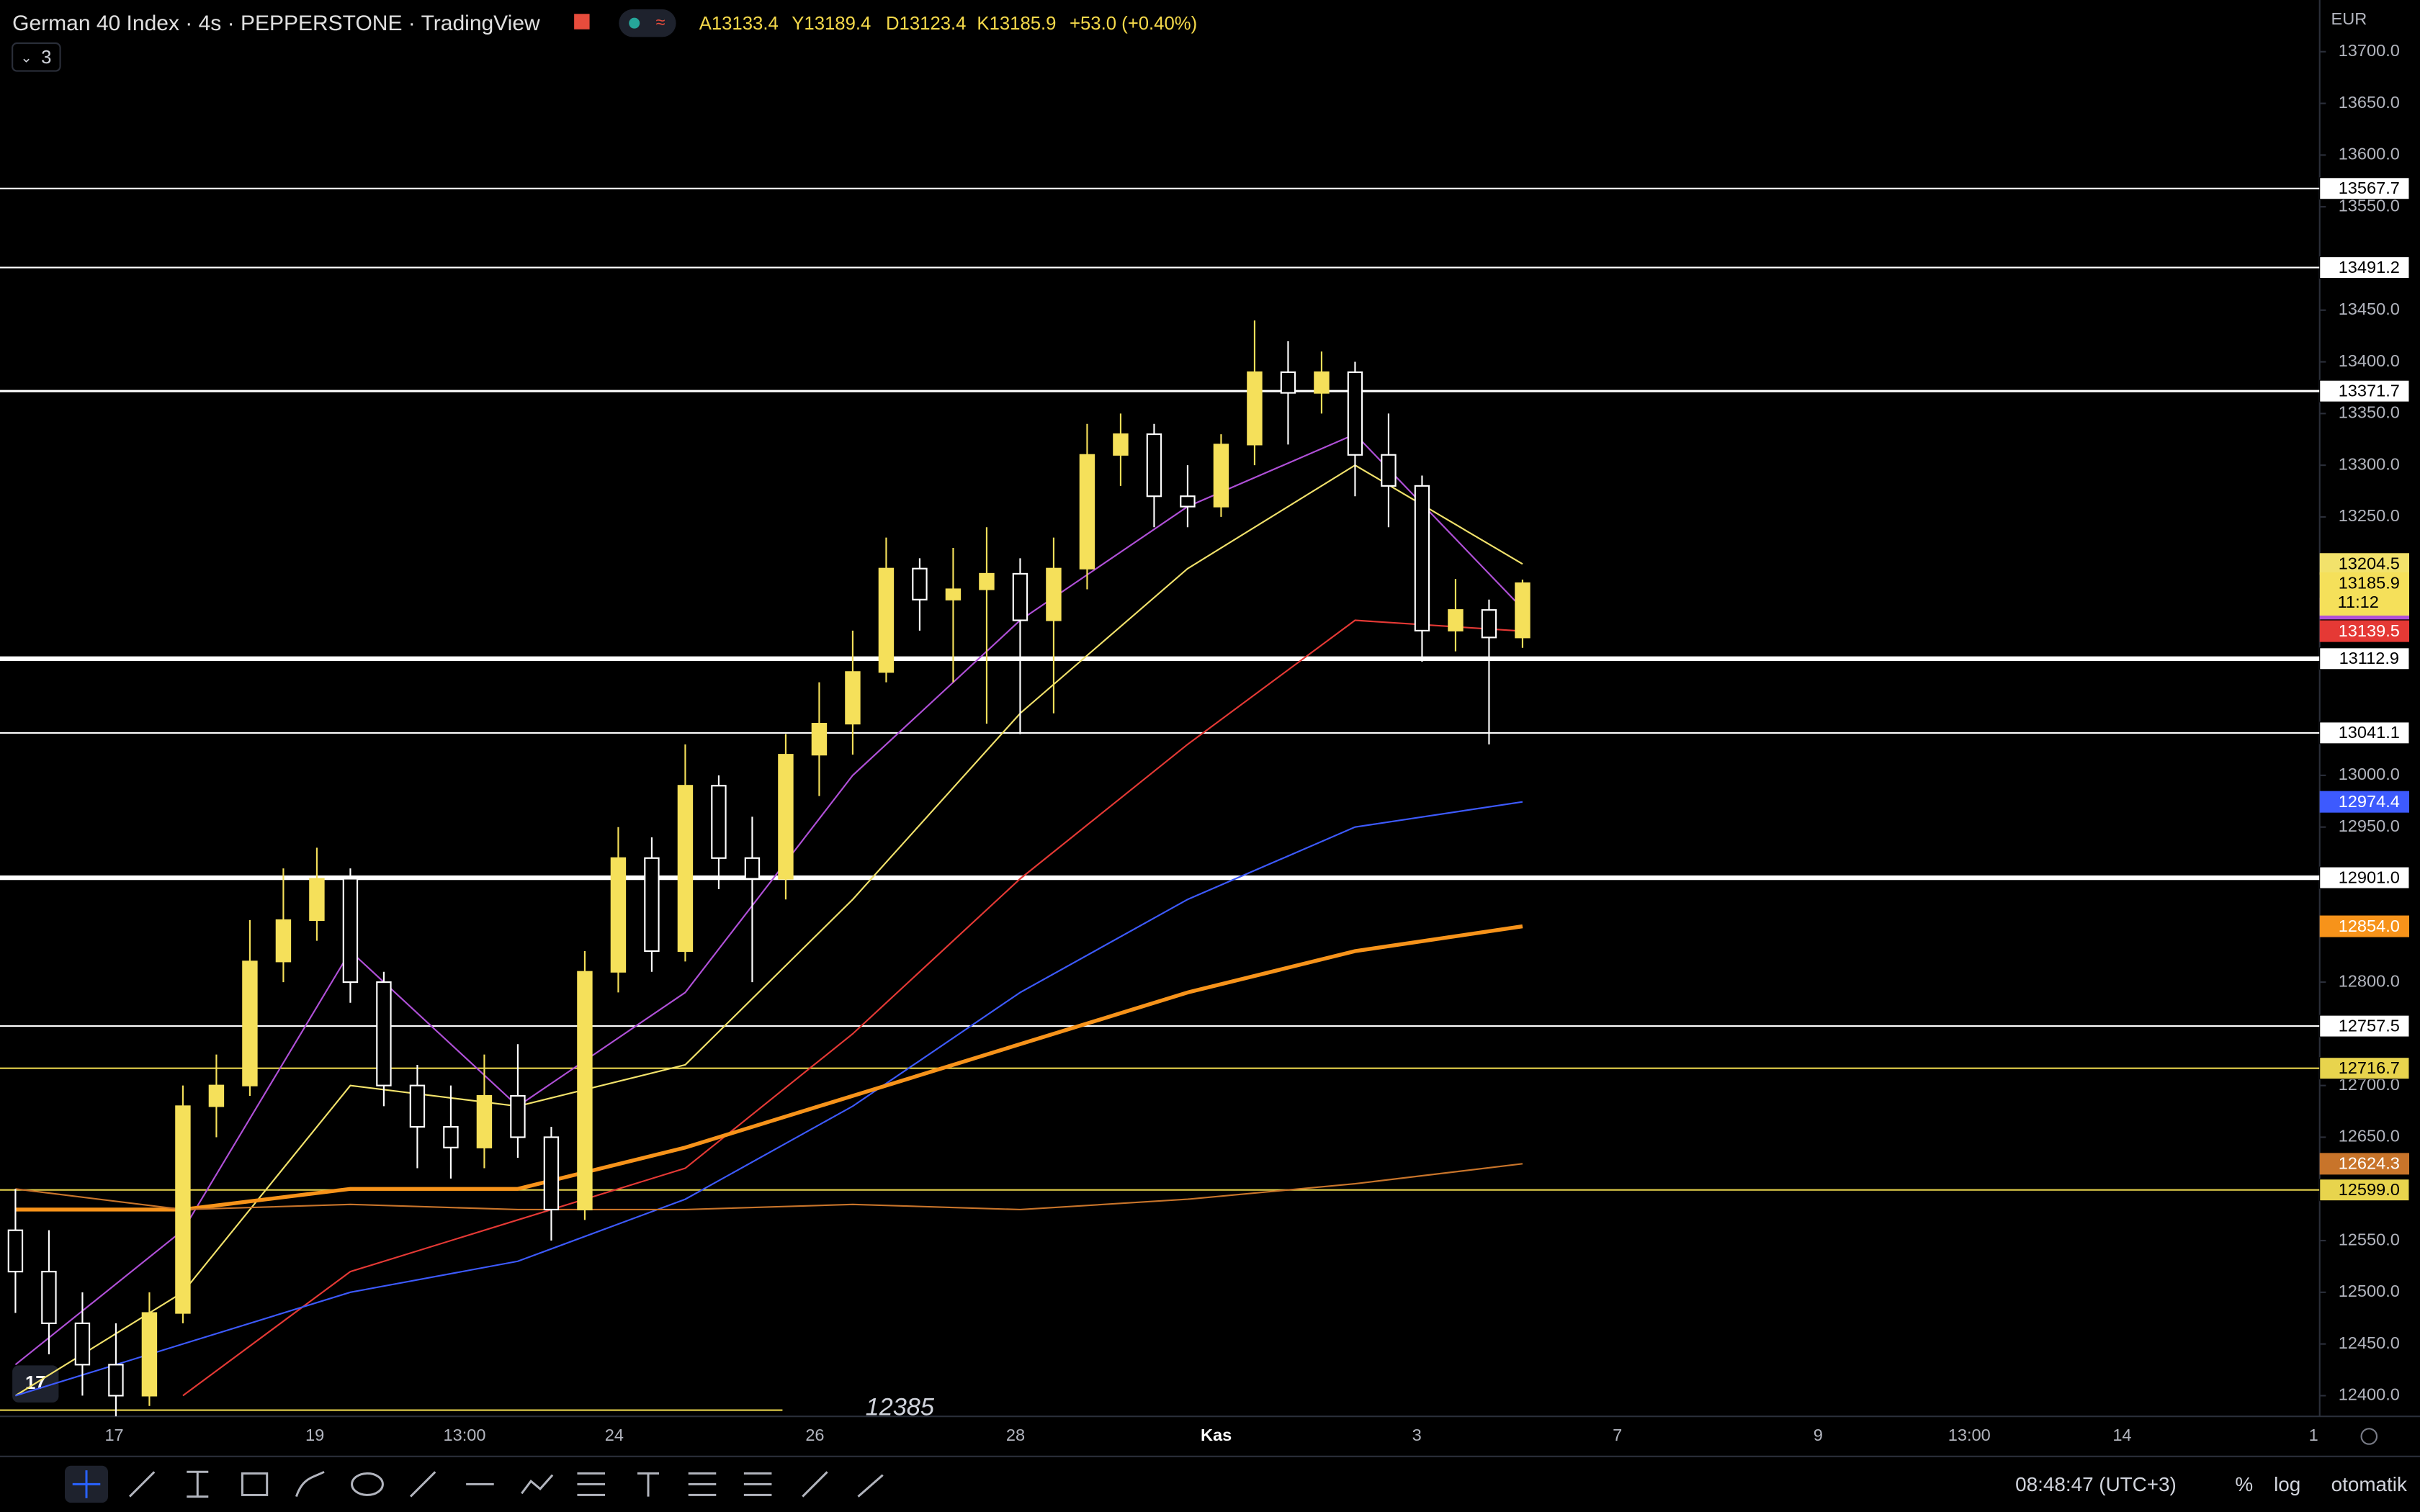 The width and height of the screenshot is (2420, 1512). Describe the element at coordinates (2369, 1136) in the screenshot. I see `y-tick-label: 12650.0` at that location.